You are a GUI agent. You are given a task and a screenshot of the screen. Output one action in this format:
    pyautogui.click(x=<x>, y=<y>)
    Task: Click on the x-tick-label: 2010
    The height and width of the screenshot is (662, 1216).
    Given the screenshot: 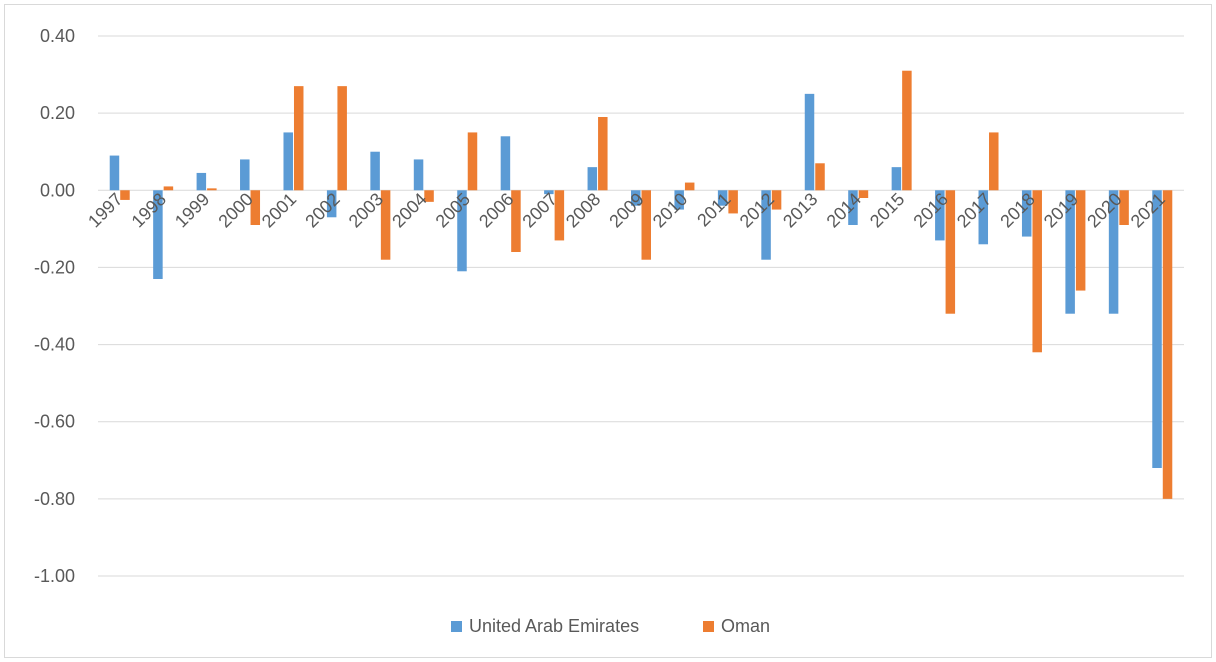 What is the action you would take?
    pyautogui.click(x=670, y=210)
    